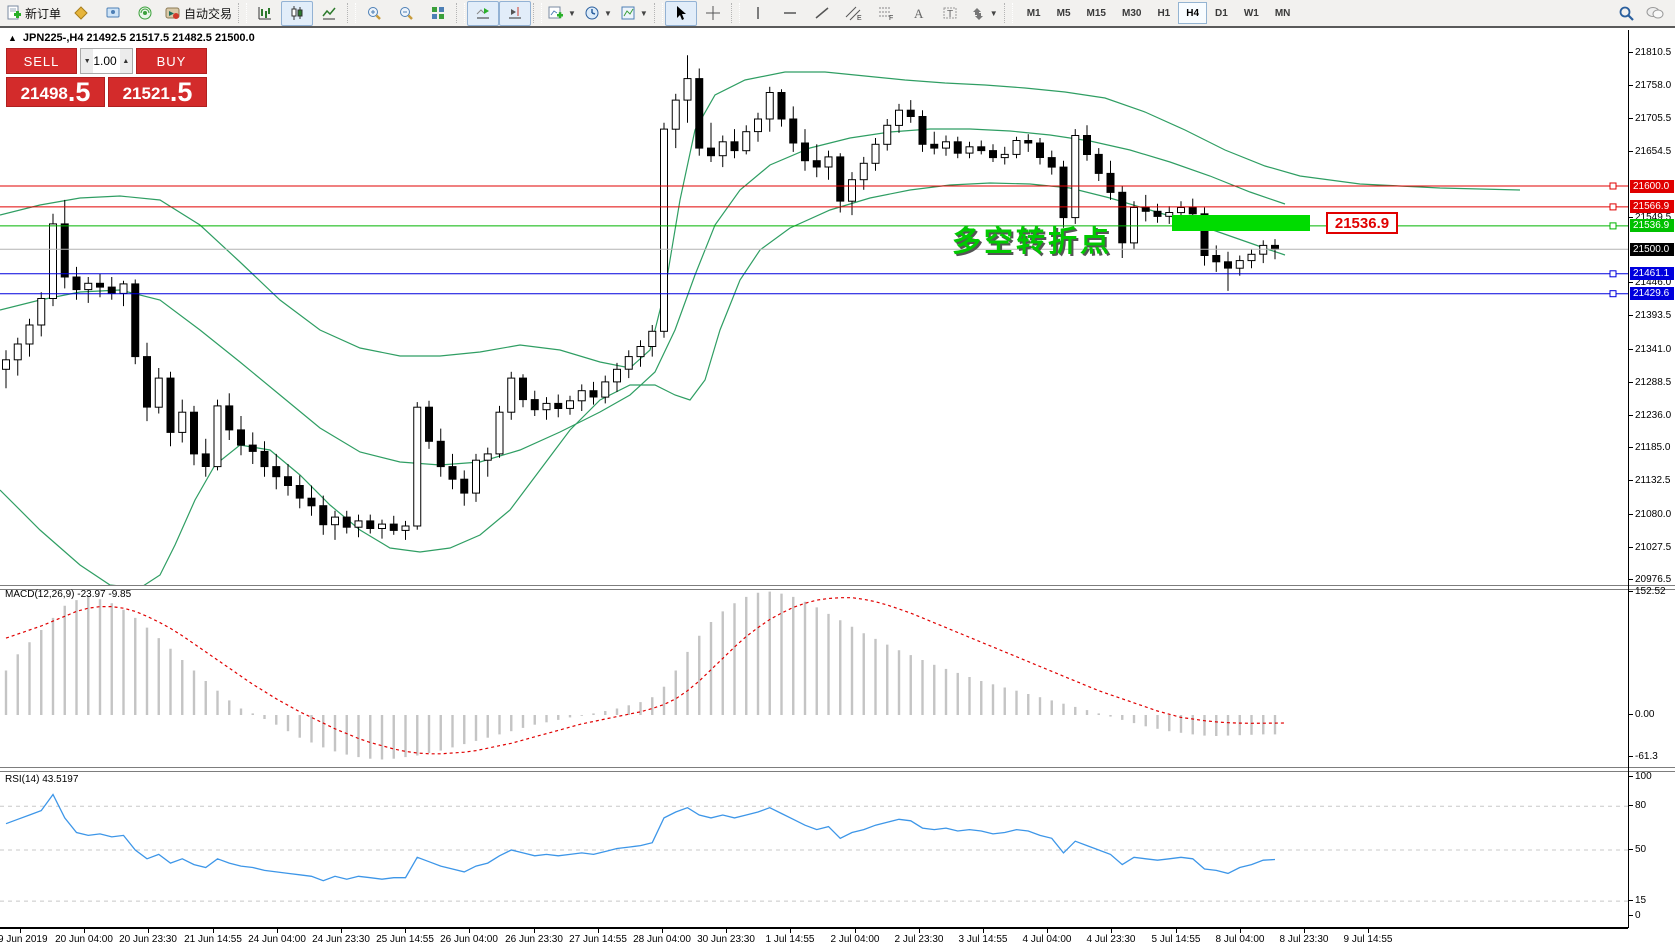  Describe the element at coordinates (592, 13) in the screenshot. I see `periods-icon` at that location.